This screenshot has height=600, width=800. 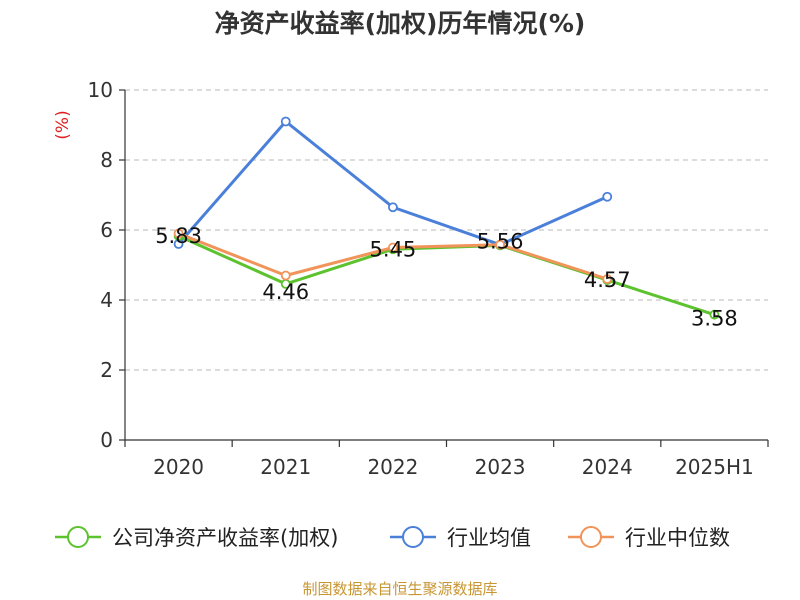 What do you see at coordinates (106, 230) in the screenshot?
I see `y-tick-label-6: 6` at bounding box center [106, 230].